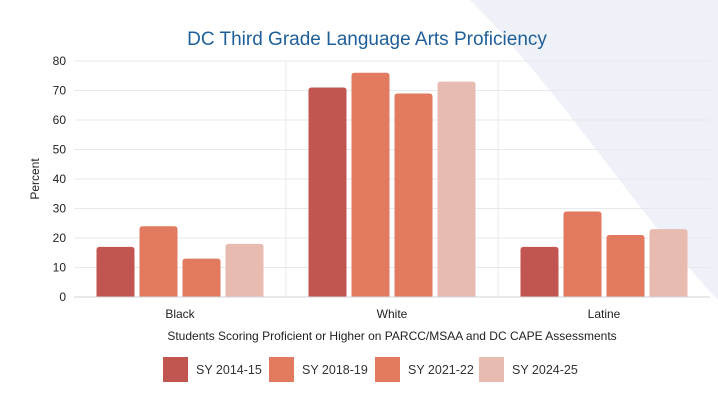 The width and height of the screenshot is (718, 403). I want to click on y-axis-ticks: 0 10 20 30 40 50 60 70 80, so click(60, 179).